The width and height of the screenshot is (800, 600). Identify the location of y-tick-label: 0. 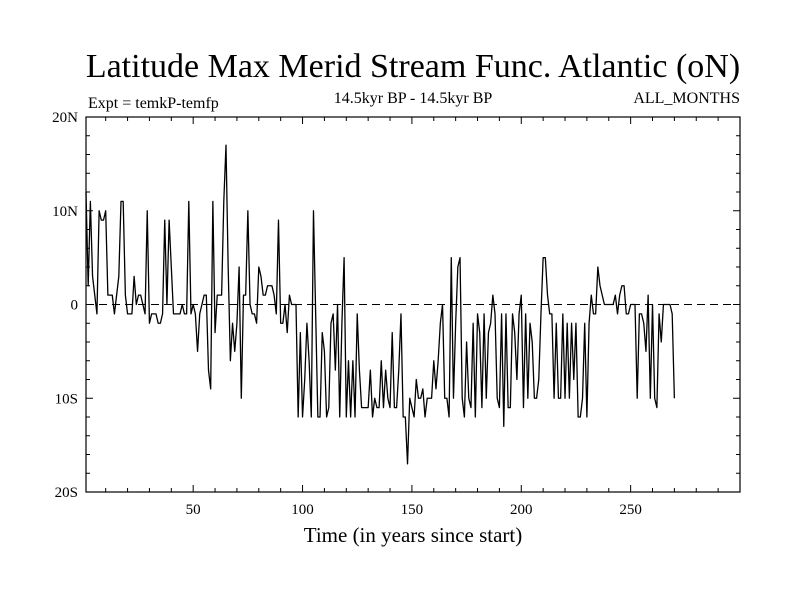
(75, 306).